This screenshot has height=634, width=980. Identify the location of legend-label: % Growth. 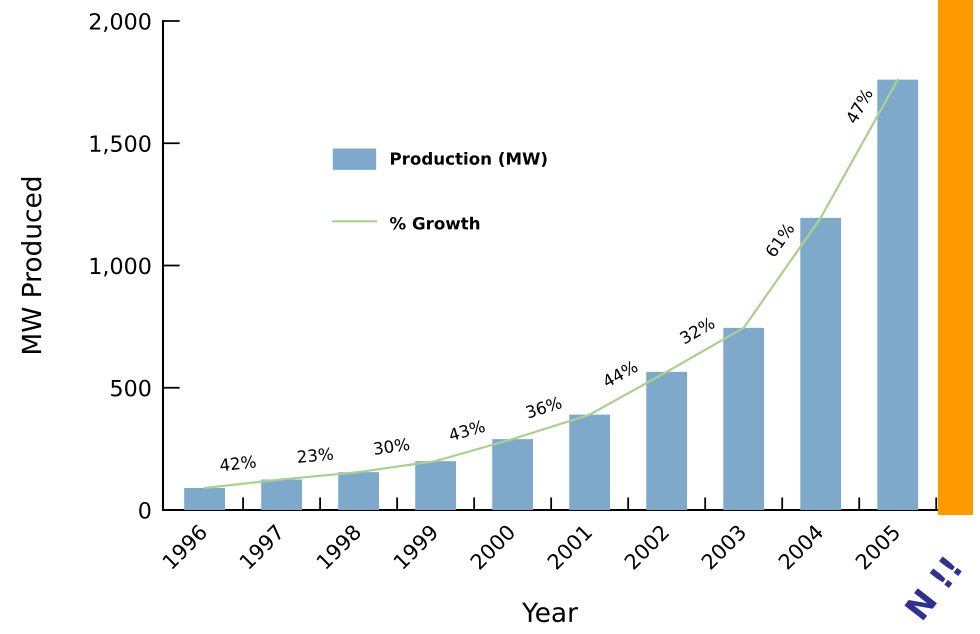
(435, 223).